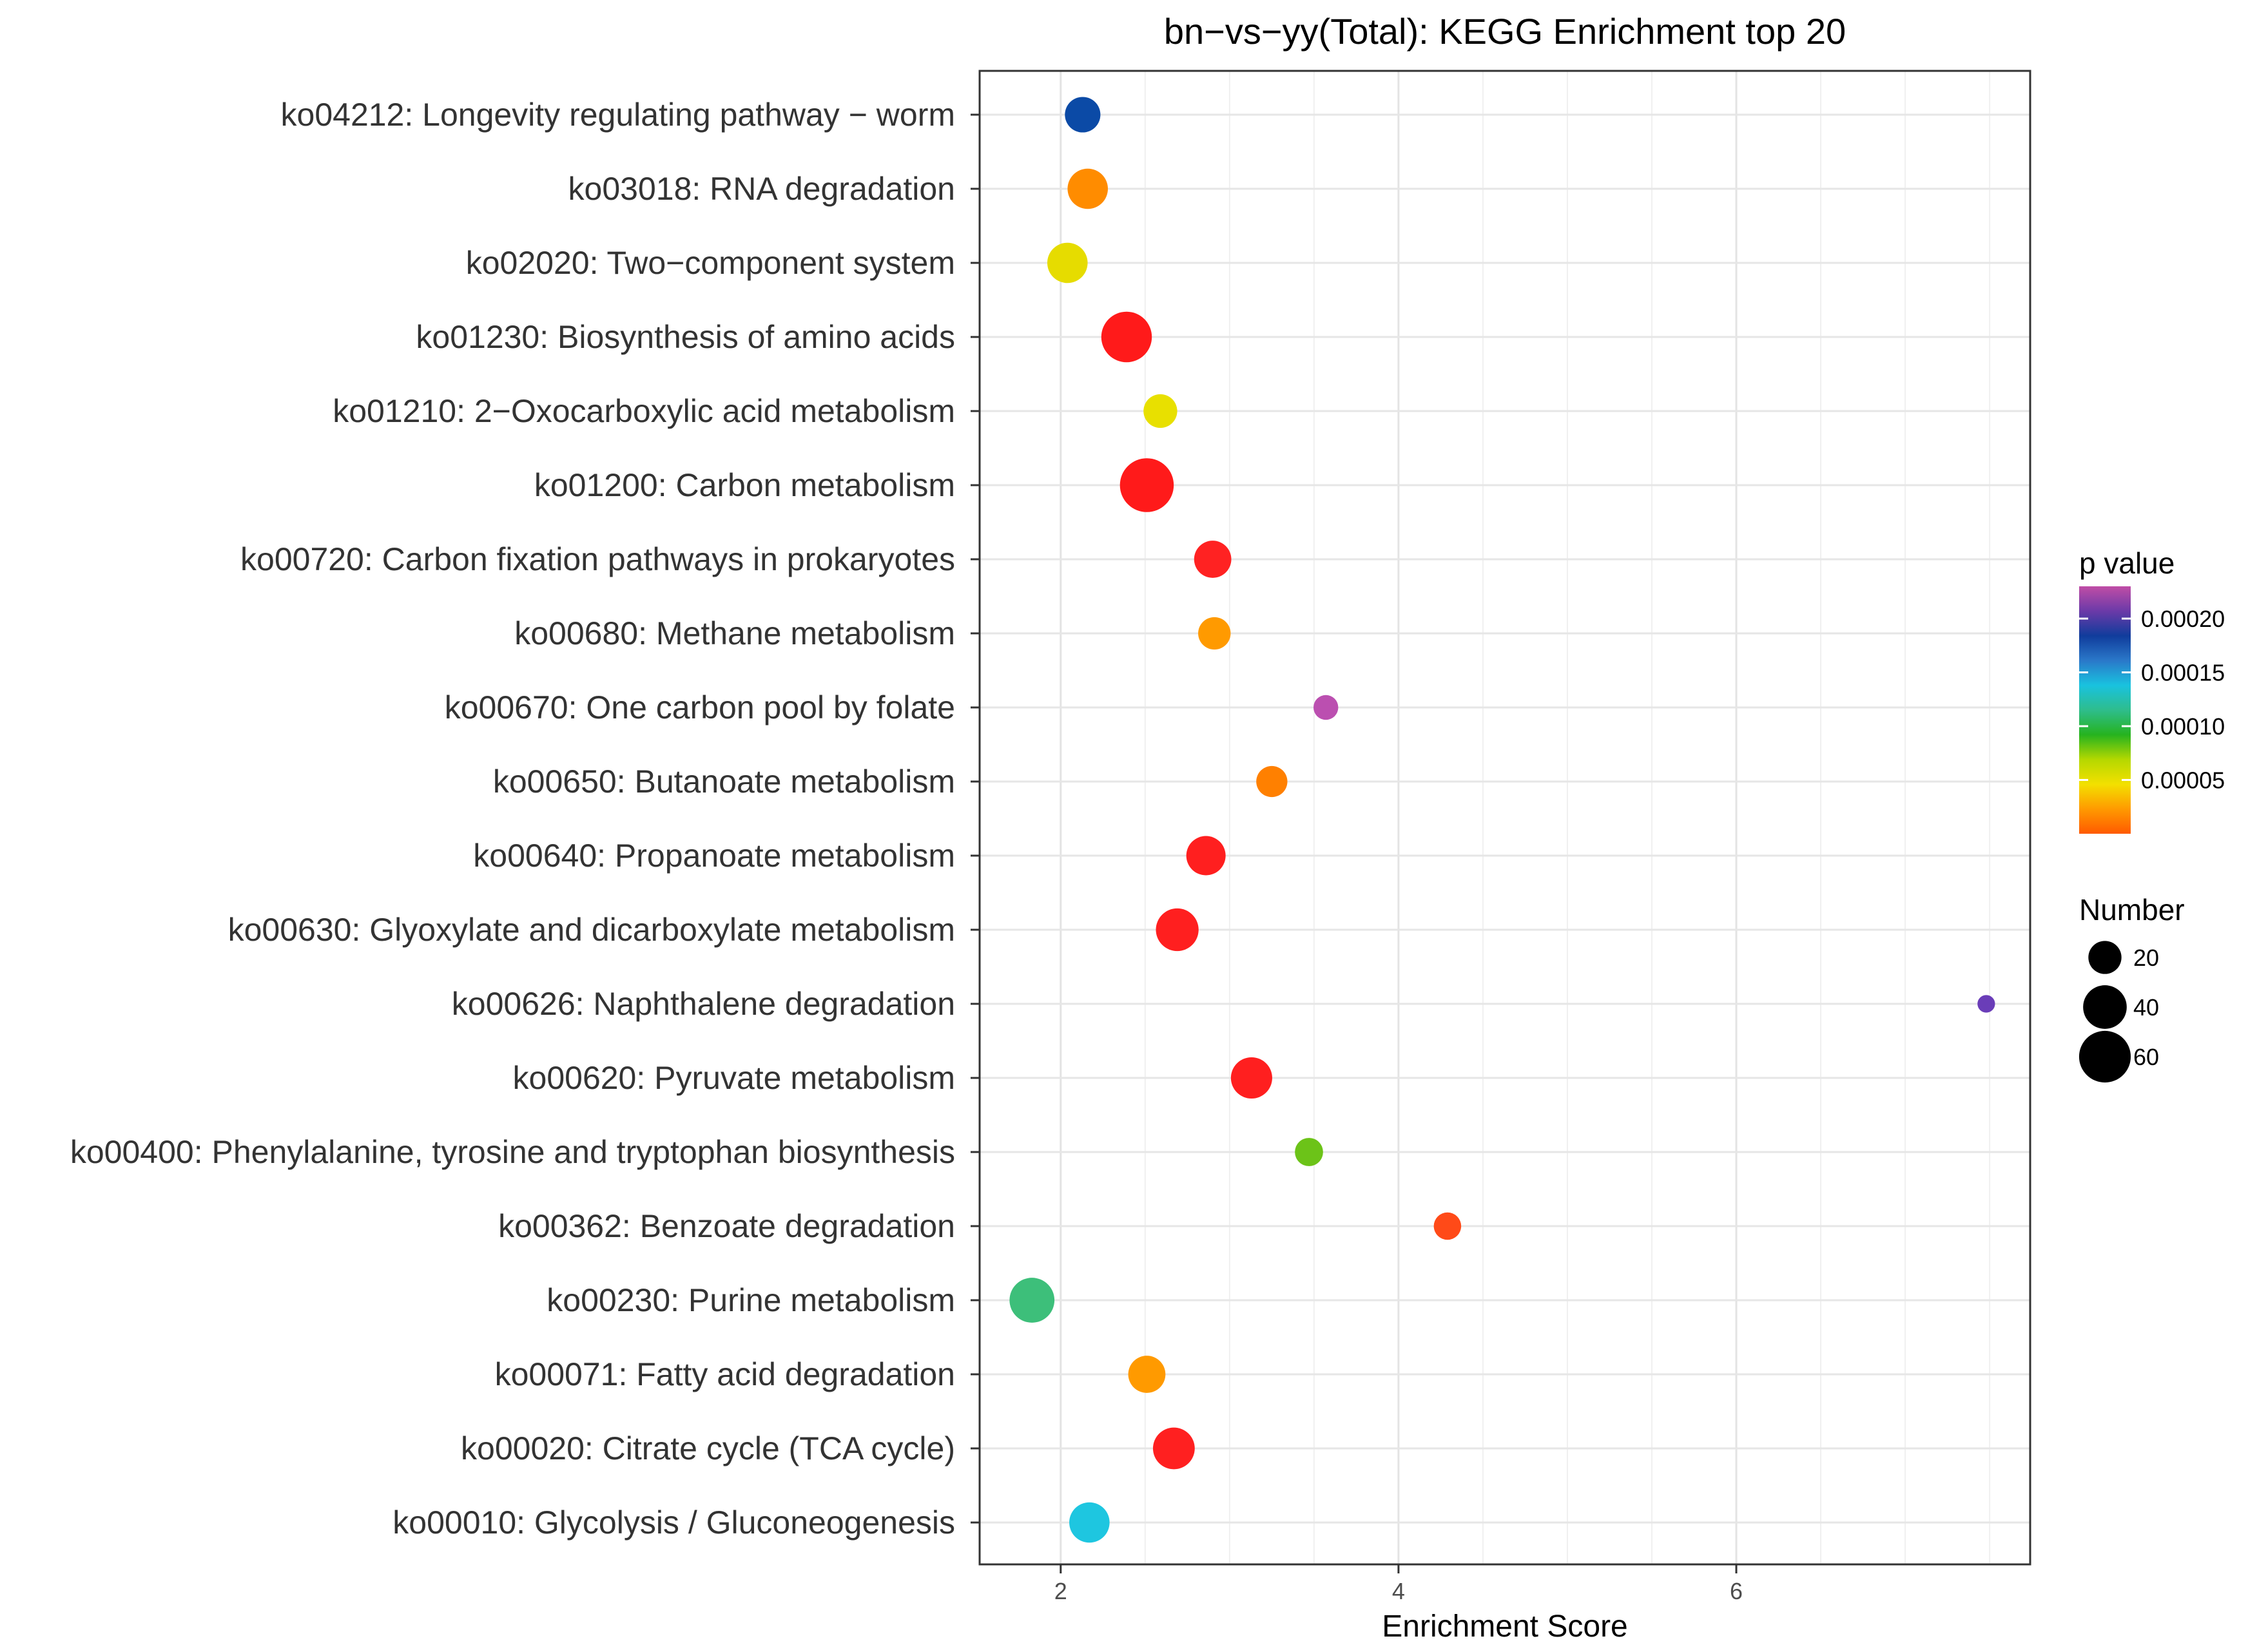 Image resolution: width=2248 pixels, height=1652 pixels. What do you see at coordinates (714, 856) in the screenshot?
I see `category-label: ko00640: Propanoate metabolism` at bounding box center [714, 856].